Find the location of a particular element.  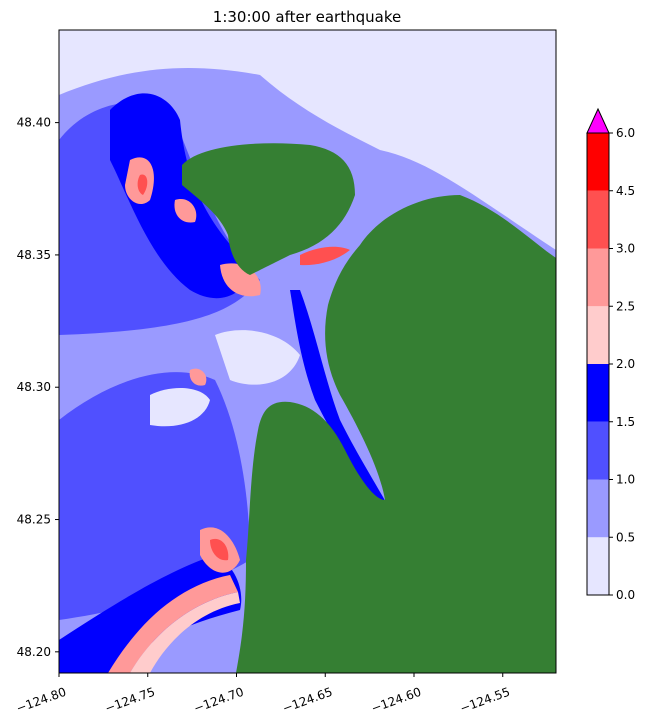

wave-band-deep is located at coordinates (182, 196).